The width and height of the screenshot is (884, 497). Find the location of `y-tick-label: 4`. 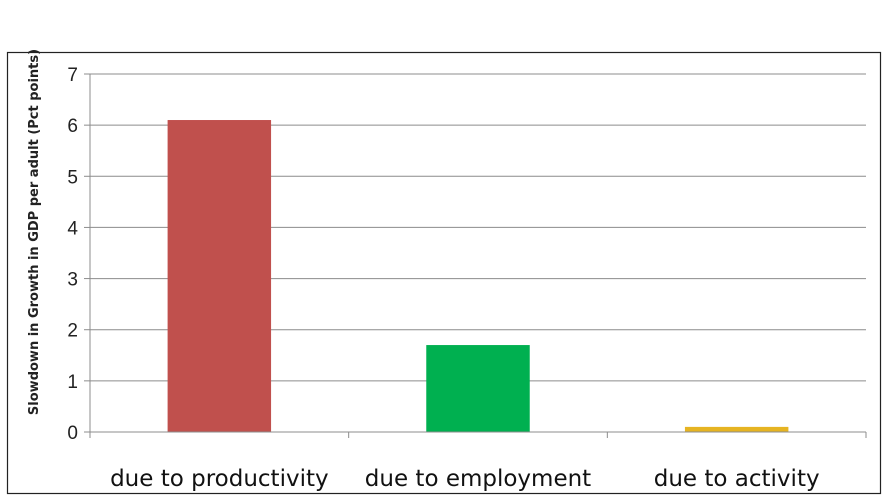

y-tick-label: 4 is located at coordinates (72, 228).